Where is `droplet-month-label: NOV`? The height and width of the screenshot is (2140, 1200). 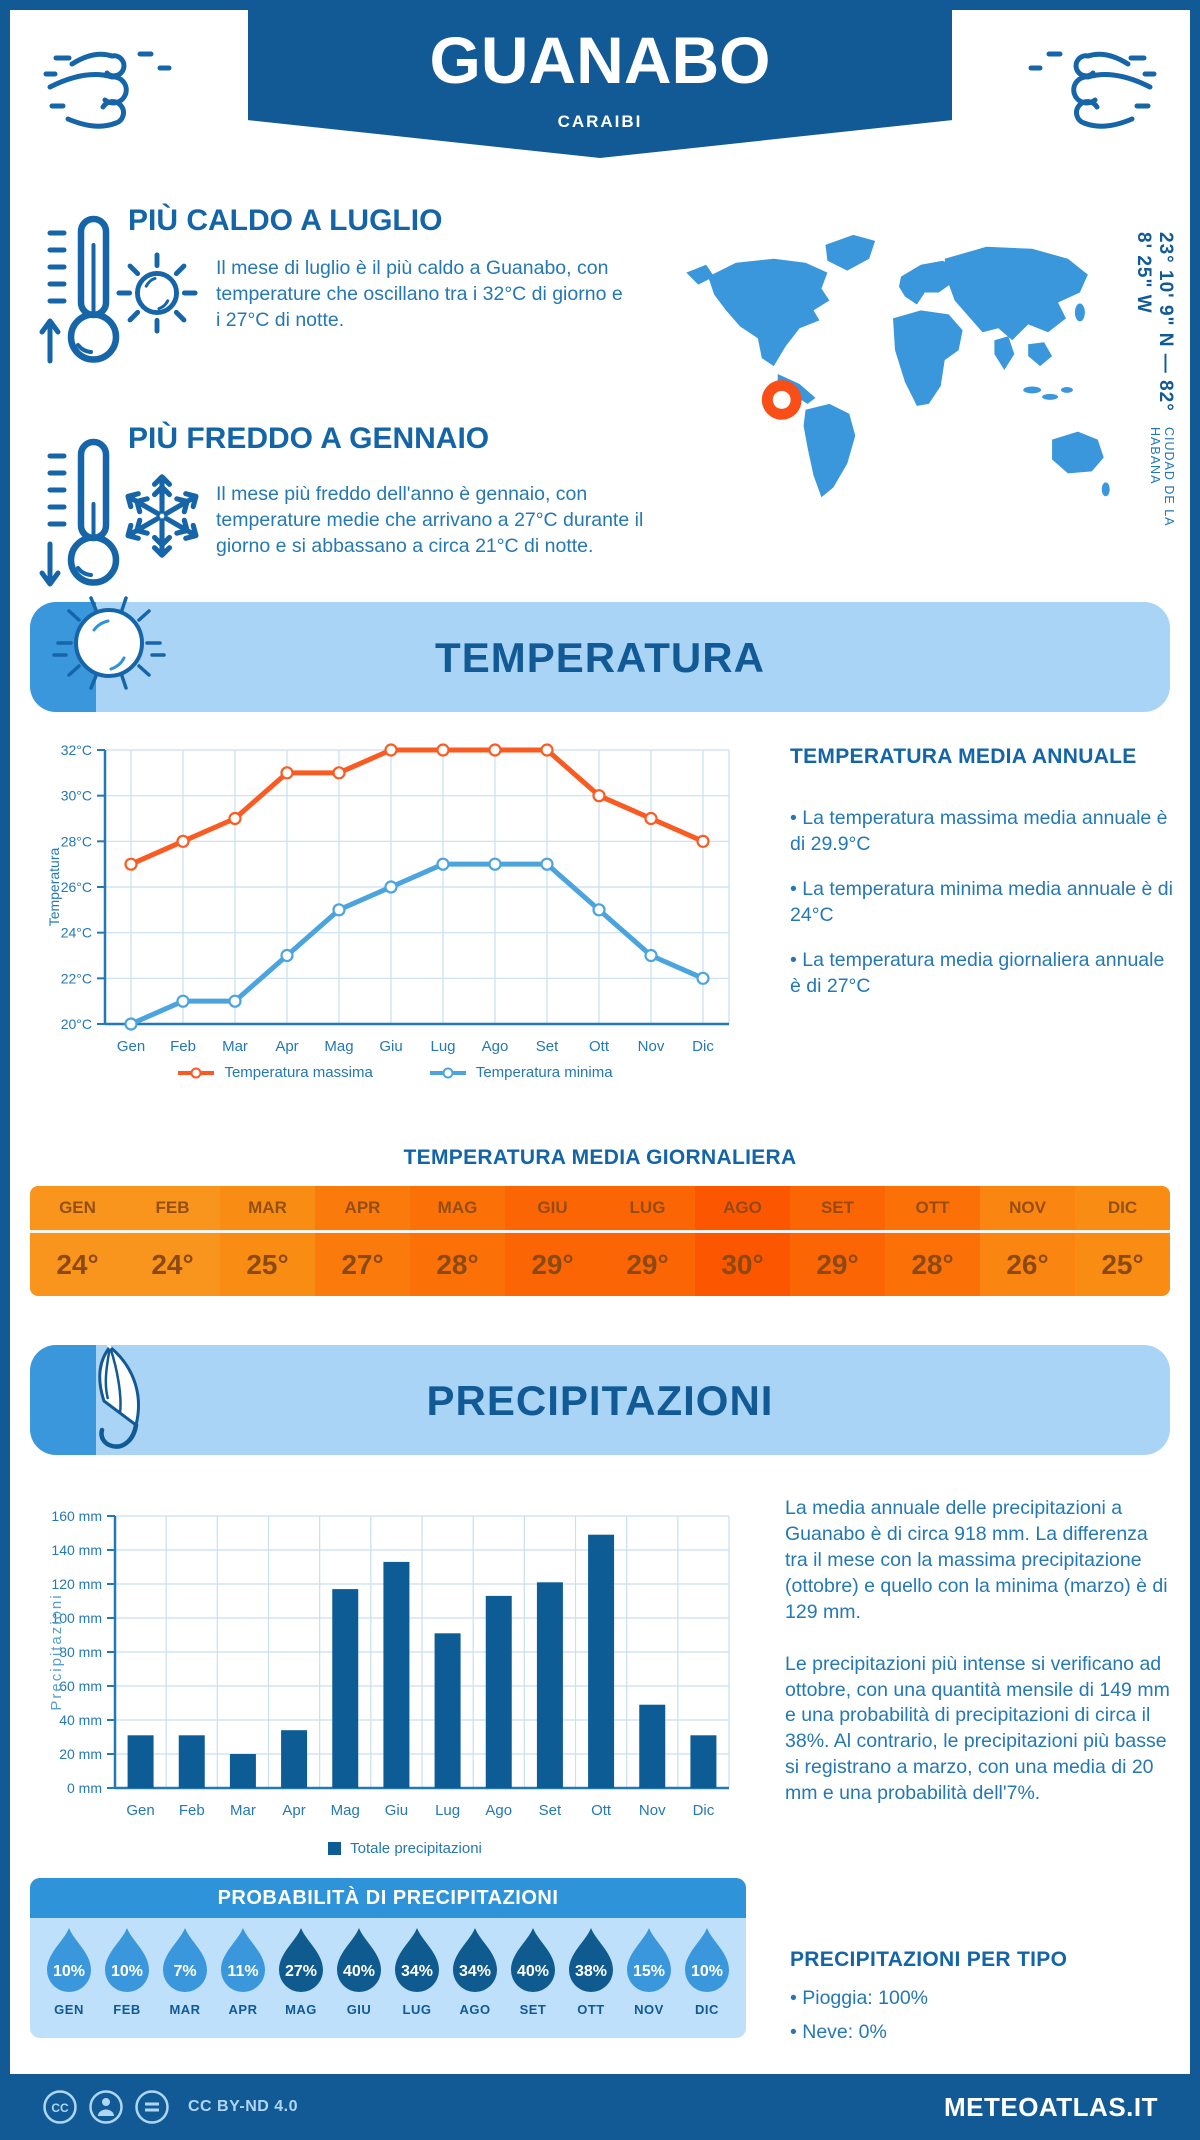
droplet-month-label: NOV is located at coordinates (649, 2009).